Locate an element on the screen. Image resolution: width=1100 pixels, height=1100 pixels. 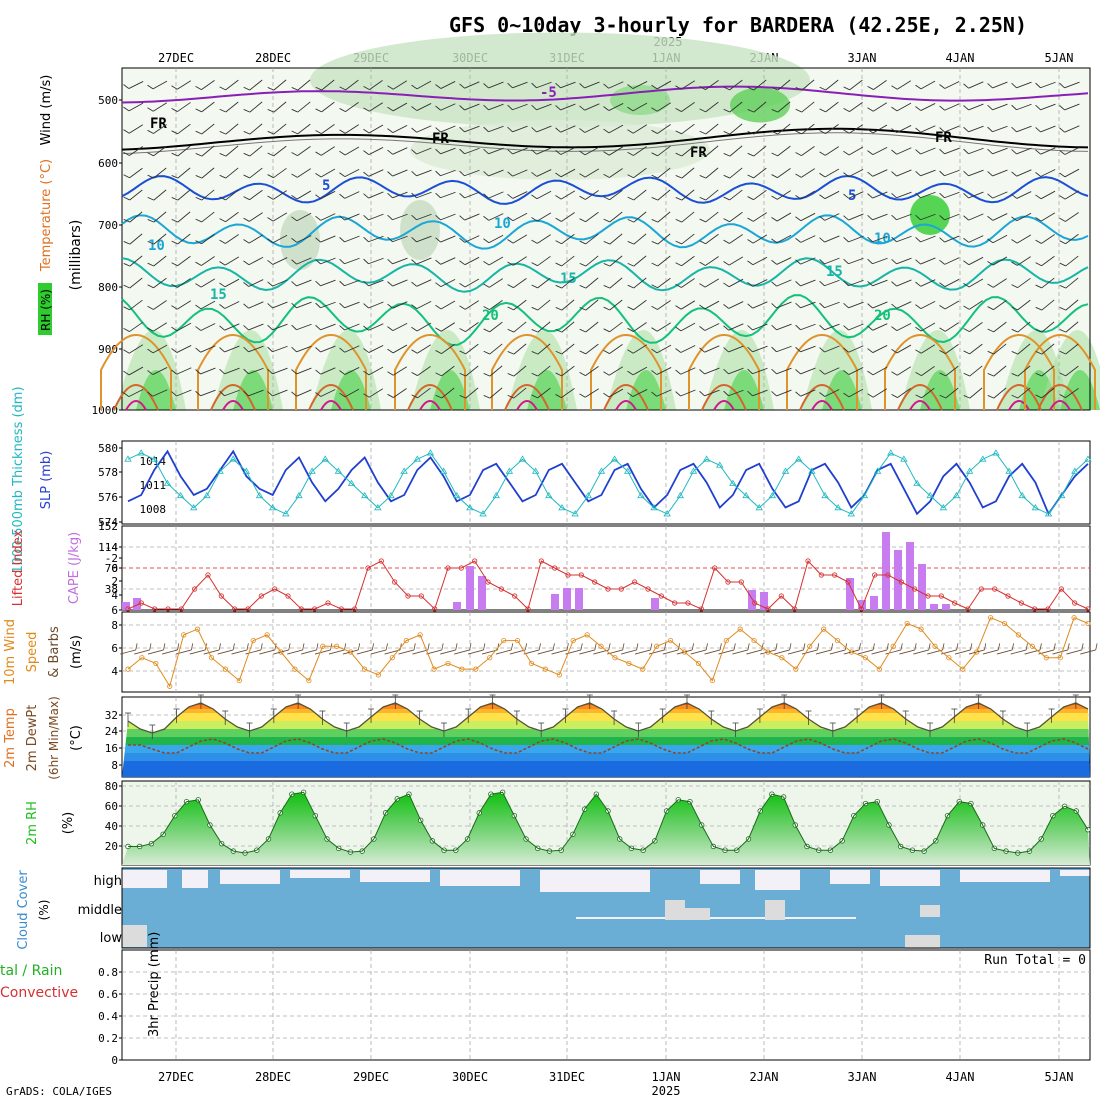
isotherm-35-arch is located at coordinates (430, 405).